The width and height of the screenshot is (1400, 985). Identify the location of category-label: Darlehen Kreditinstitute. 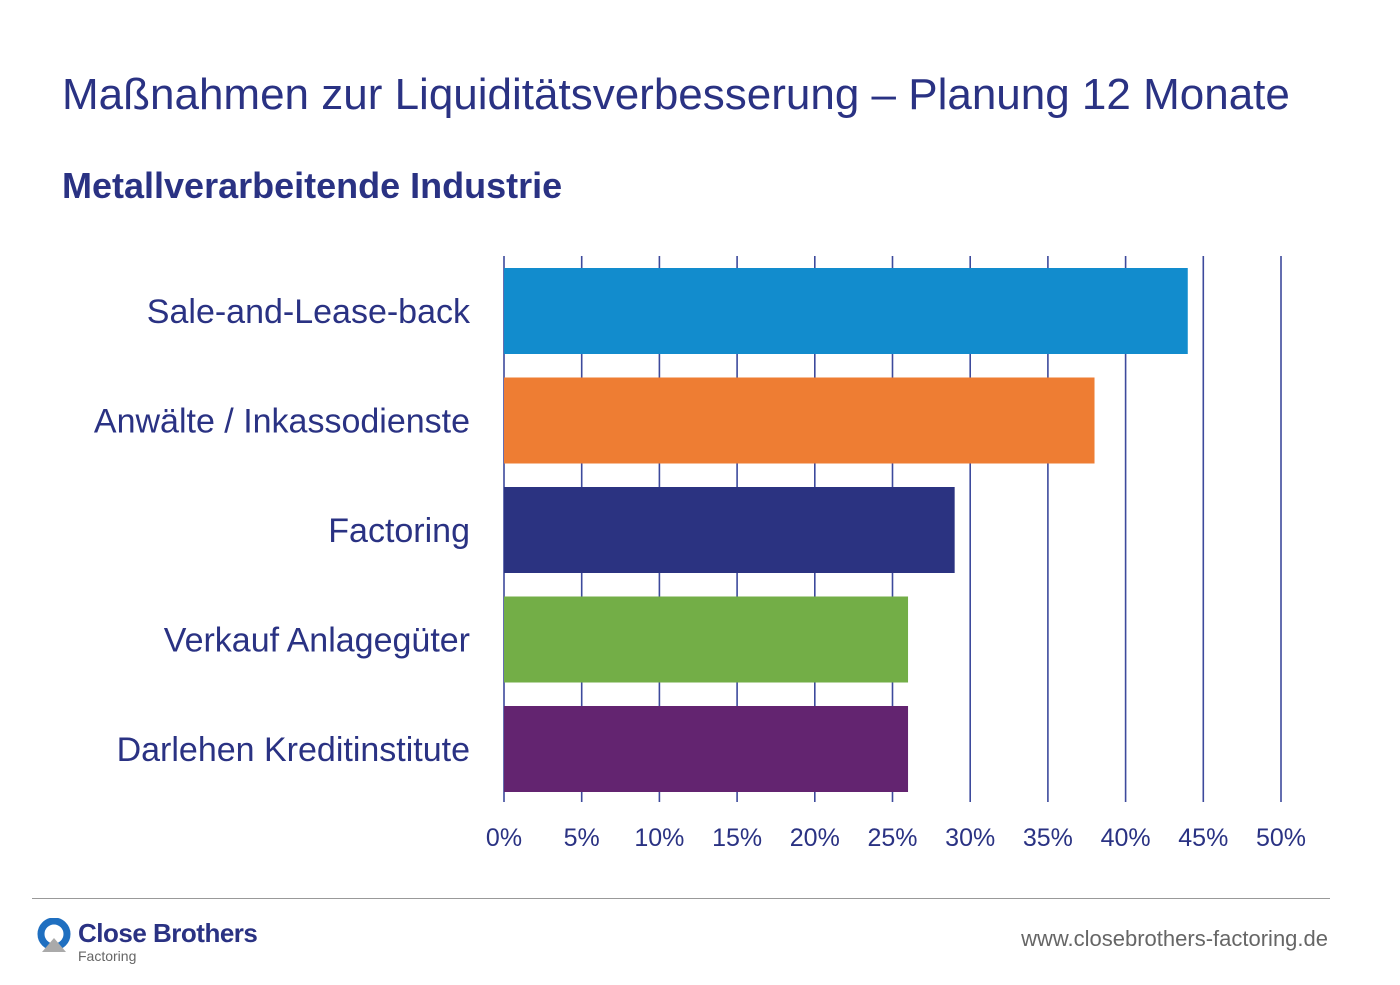
(293, 750).